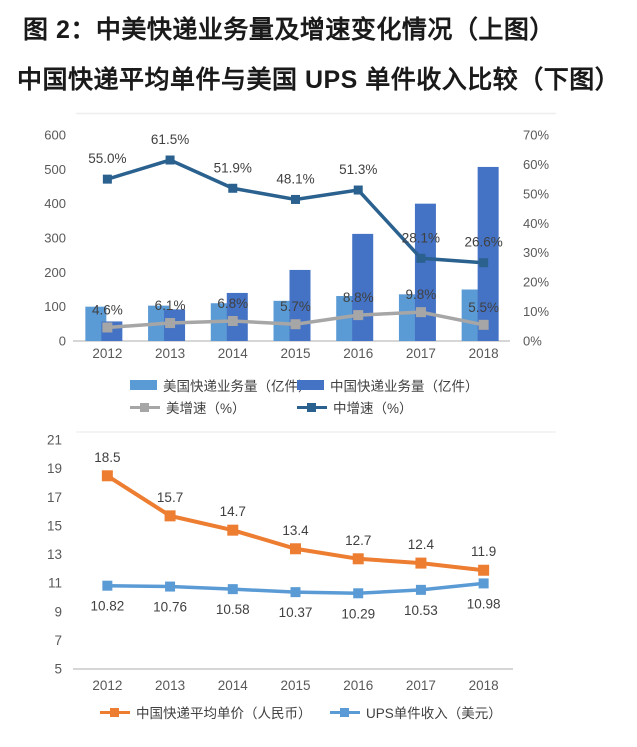 The width and height of the screenshot is (637, 747). I want to click on price-data-label: 10.29, so click(358, 613).